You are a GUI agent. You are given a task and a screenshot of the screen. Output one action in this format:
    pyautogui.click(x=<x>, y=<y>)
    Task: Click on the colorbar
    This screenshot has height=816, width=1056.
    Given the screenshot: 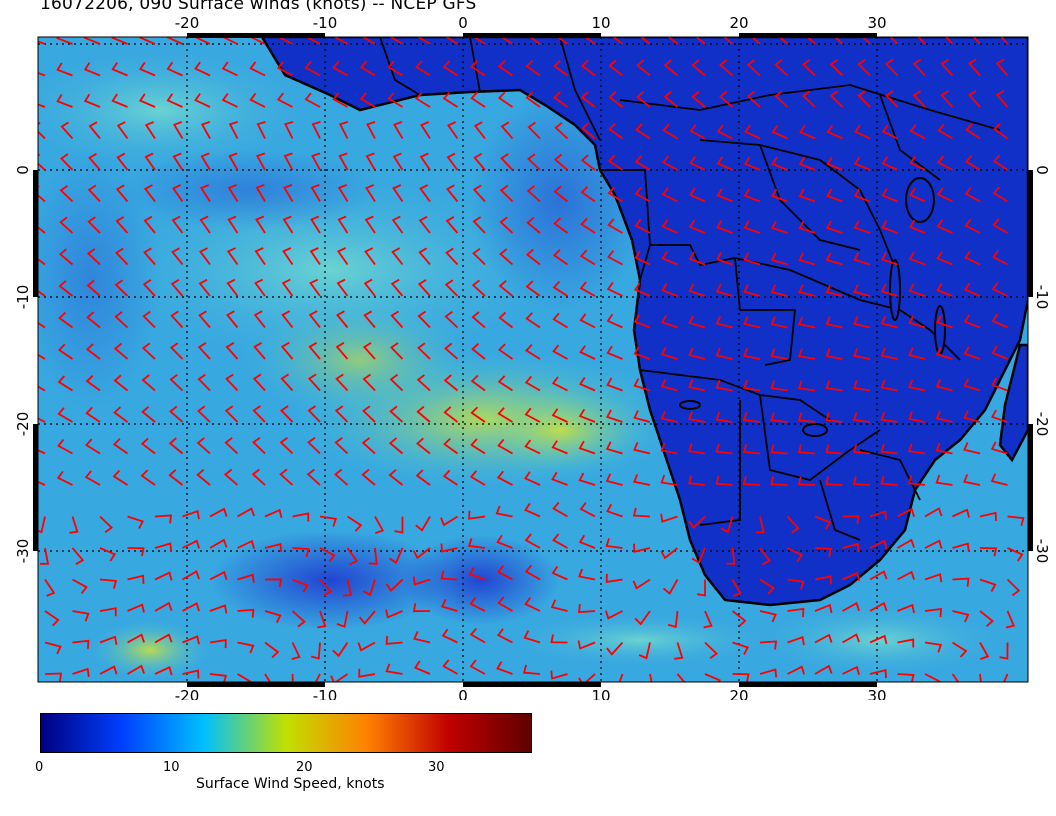 What is the action you would take?
    pyautogui.click(x=286, y=733)
    